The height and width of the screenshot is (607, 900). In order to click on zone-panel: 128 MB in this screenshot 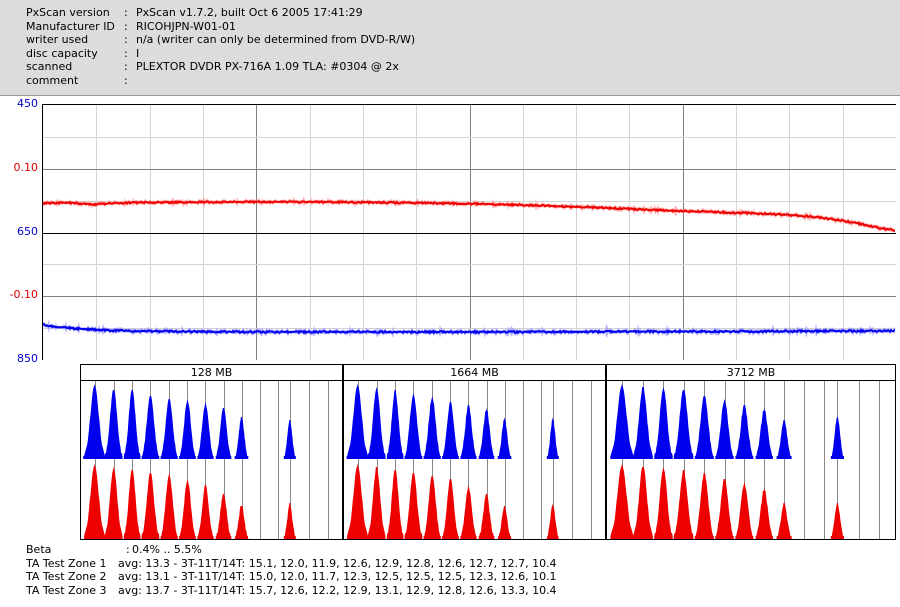, I will do `click(211, 452)`.